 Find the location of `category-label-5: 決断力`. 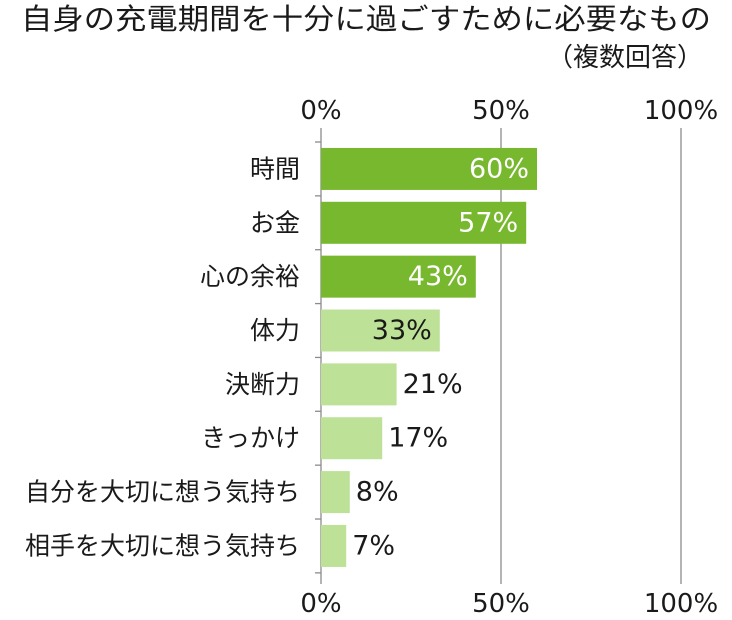

category-label-5: 決断力 is located at coordinates (262, 384).